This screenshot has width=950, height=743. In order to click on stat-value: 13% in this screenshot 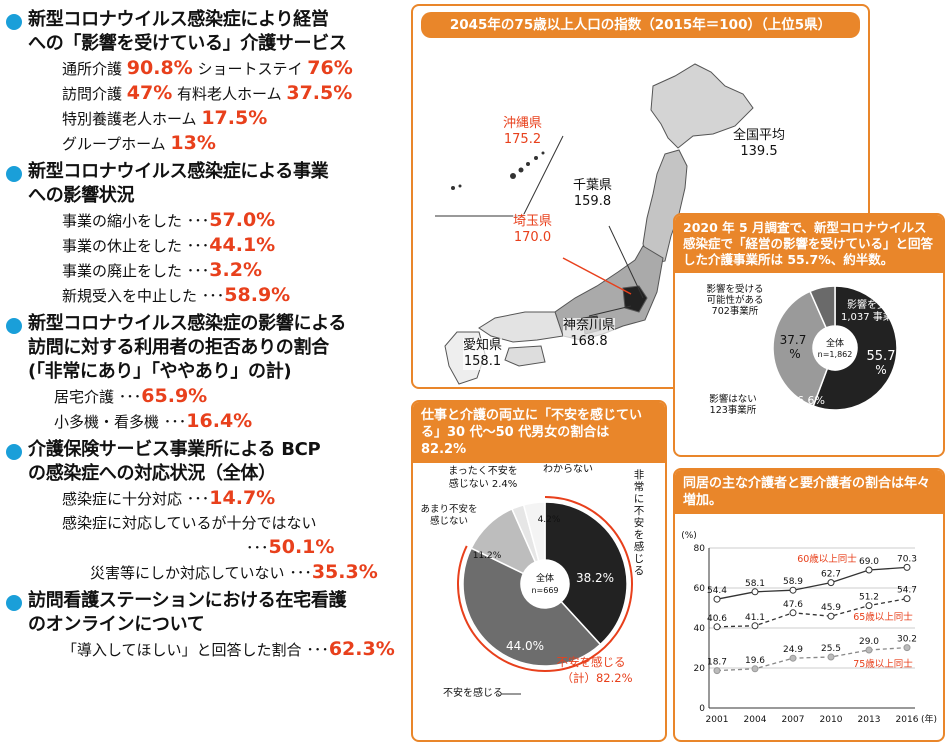, I will do `click(193, 143)`.